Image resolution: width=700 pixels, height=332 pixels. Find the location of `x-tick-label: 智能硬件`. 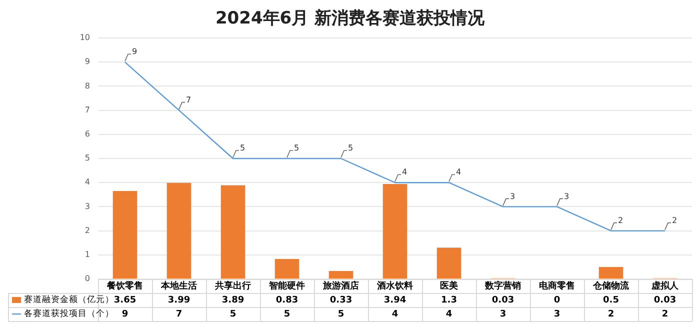

x-tick-label: 智能硬件 is located at coordinates (286, 286).